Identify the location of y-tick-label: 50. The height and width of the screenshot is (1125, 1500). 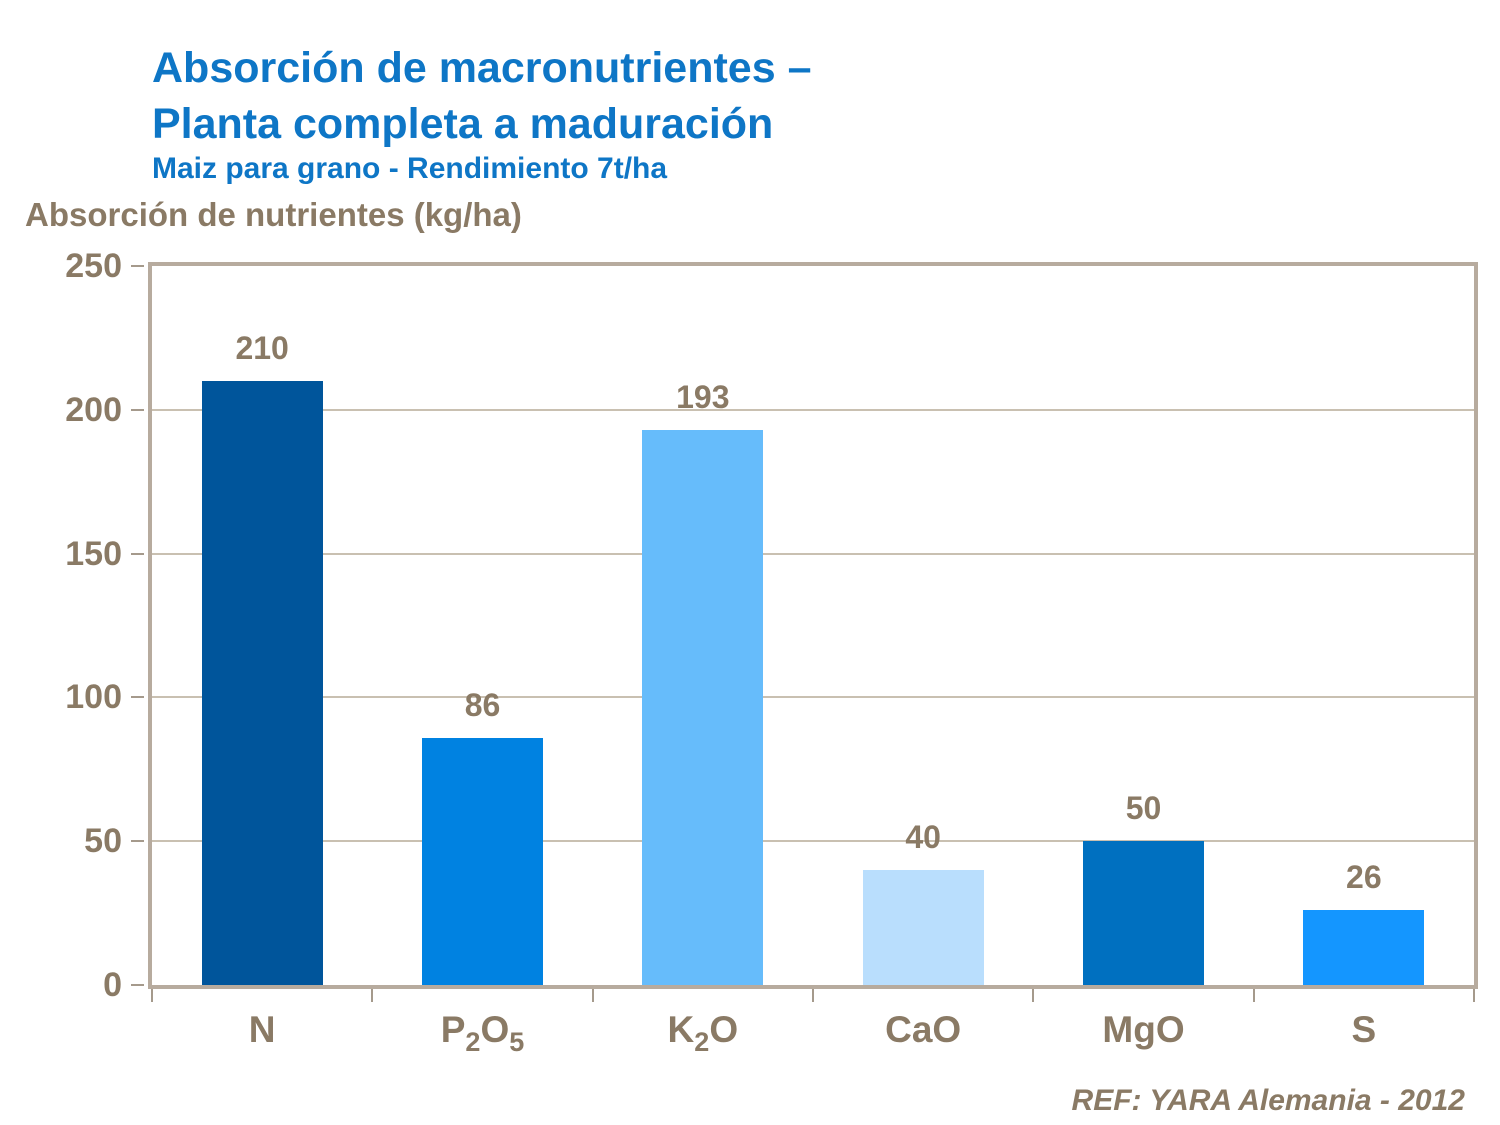
(103, 841).